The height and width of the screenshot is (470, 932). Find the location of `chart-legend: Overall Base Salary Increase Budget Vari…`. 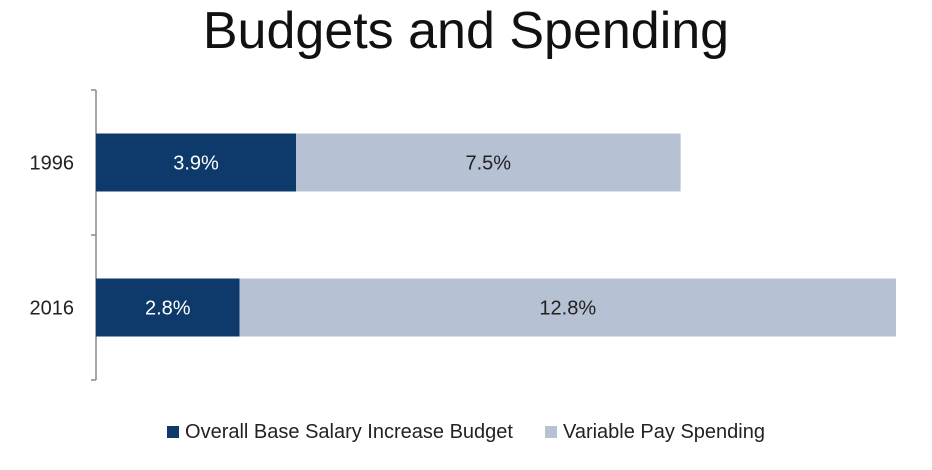

chart-legend: Overall Base Salary Increase Budget Vari… is located at coordinates (466, 432).